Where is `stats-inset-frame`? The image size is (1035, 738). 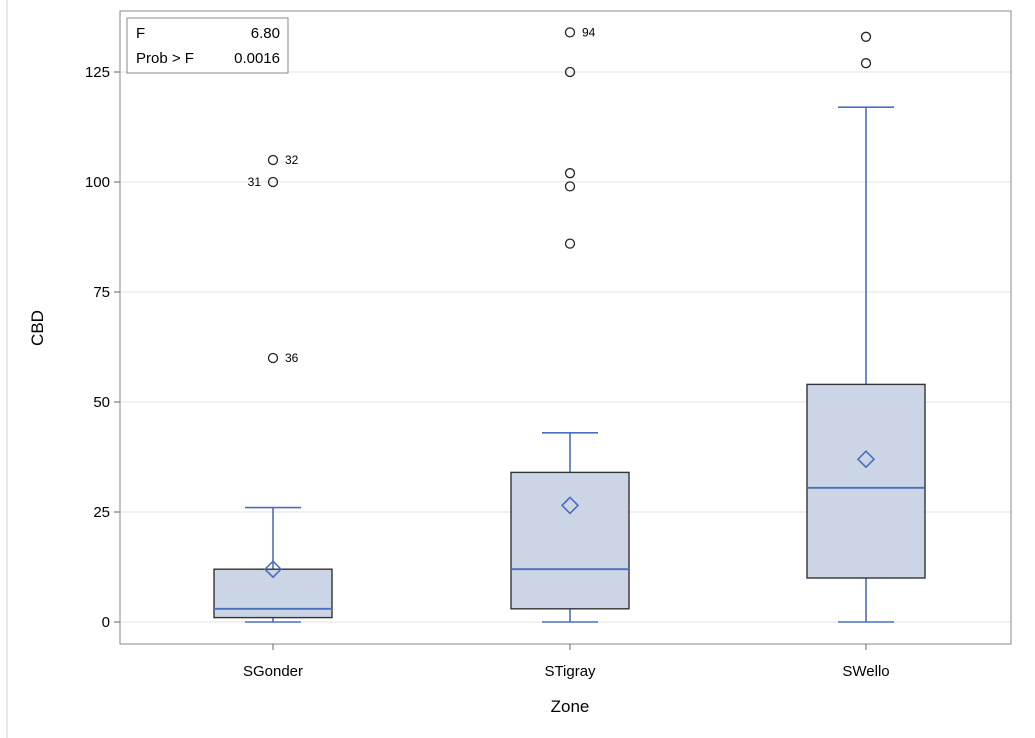
stats-inset-frame is located at coordinates (207, 45).